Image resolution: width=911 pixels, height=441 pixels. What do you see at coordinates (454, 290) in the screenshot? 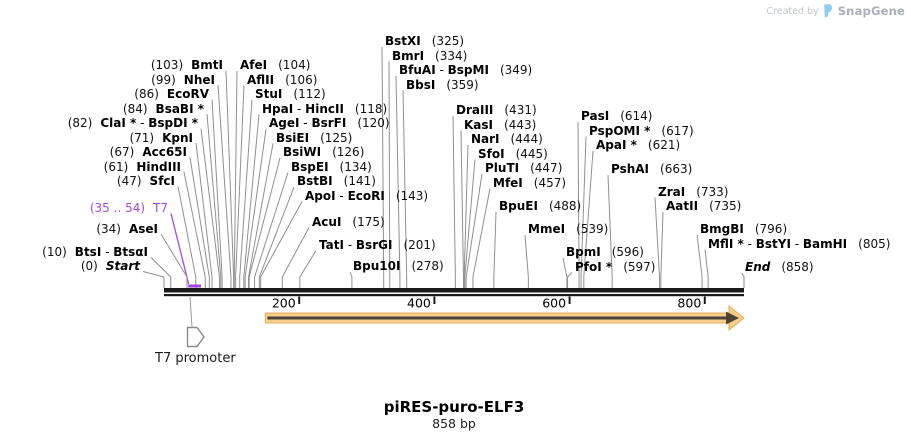
I see `sequence-backbone-top` at bounding box center [454, 290].